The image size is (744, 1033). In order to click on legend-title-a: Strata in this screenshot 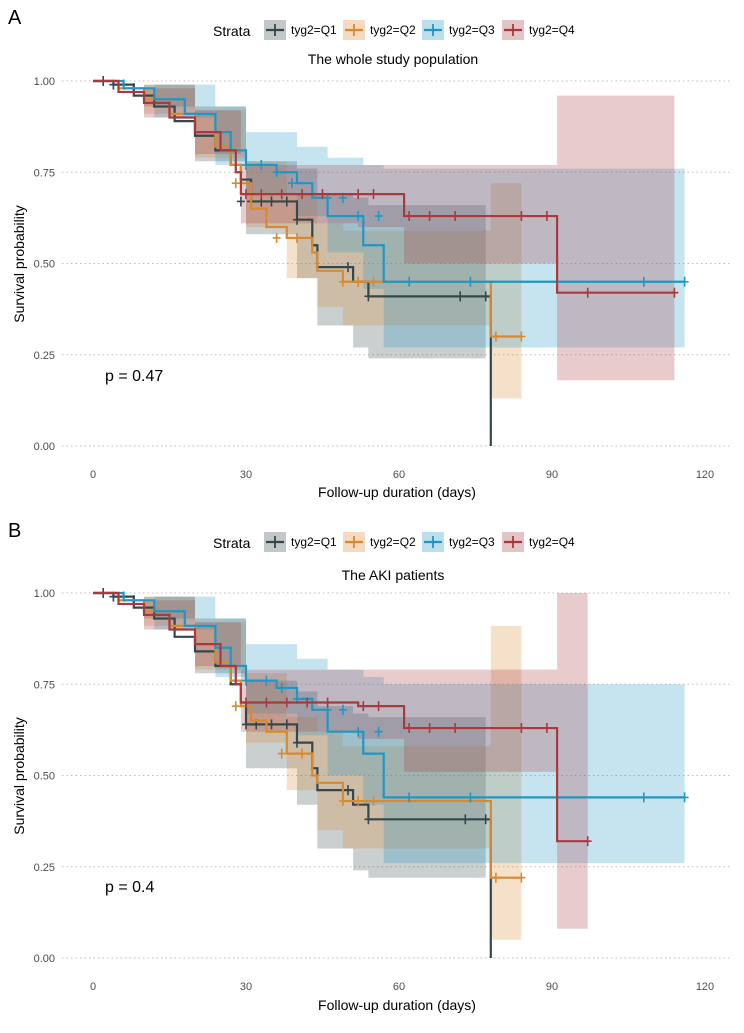, I will do `click(232, 31)`.